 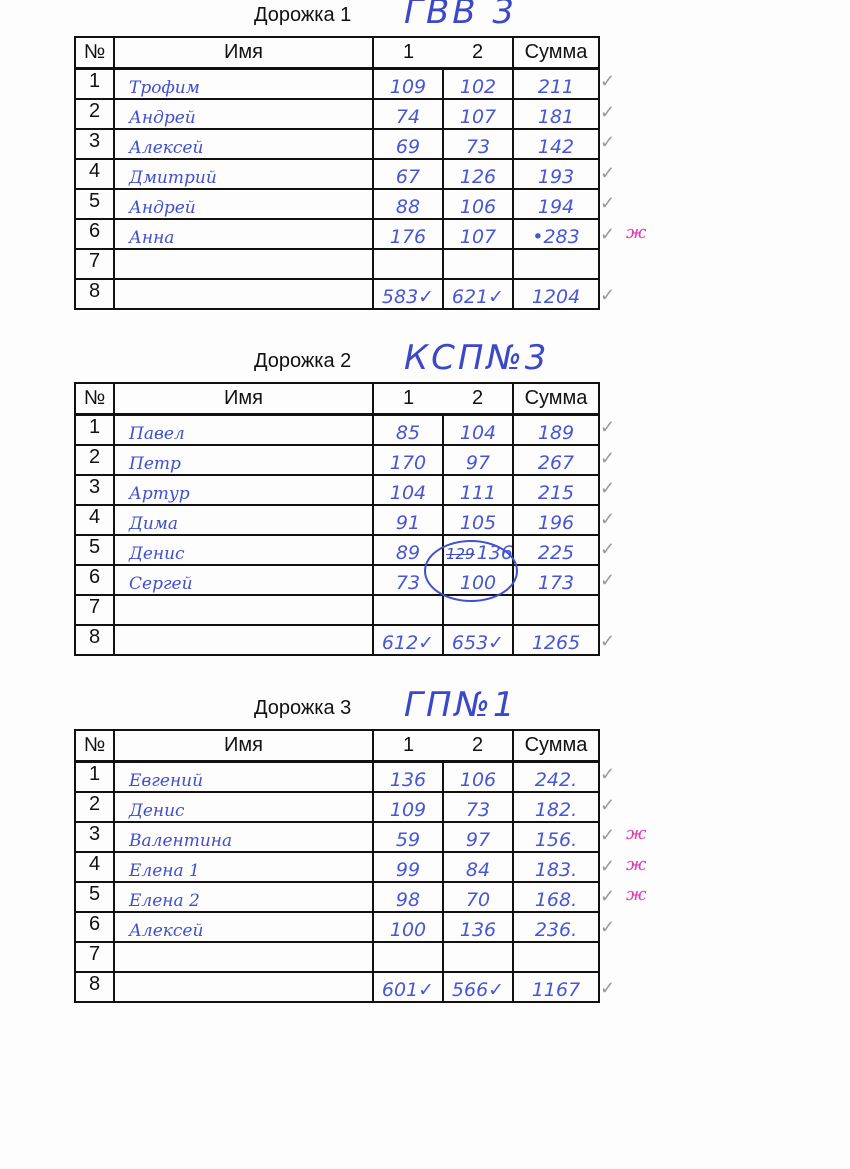 I want to click on total-score: 267, so click(x=556, y=460).